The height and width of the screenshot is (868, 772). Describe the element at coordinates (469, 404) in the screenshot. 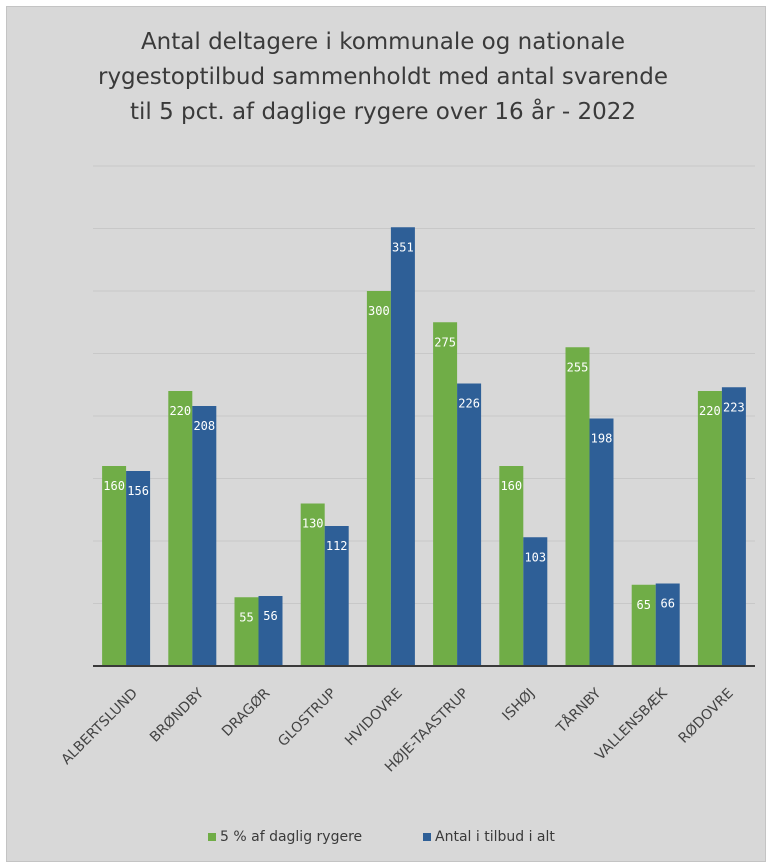

I see `data-label: 226` at that location.